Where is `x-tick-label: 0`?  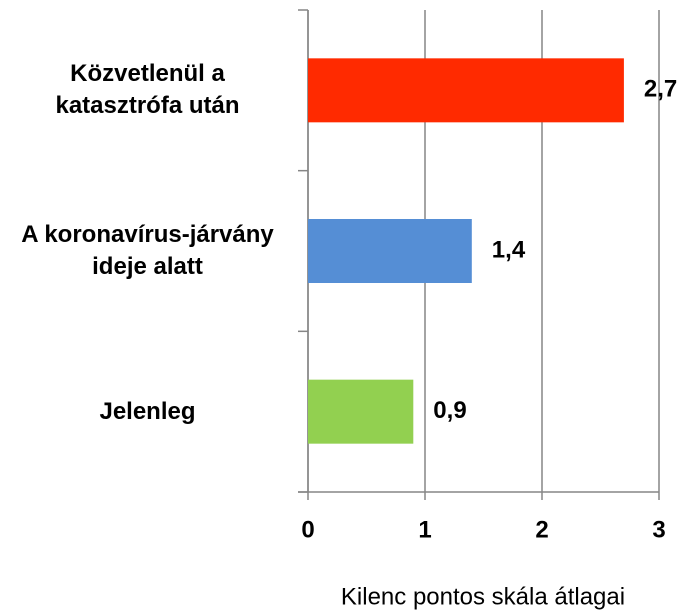
x-tick-label: 0 is located at coordinates (307, 529).